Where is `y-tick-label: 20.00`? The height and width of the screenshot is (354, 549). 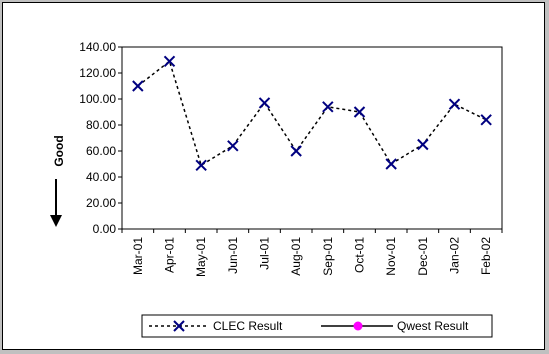 y-tick-label: 20.00 is located at coordinates (101, 203).